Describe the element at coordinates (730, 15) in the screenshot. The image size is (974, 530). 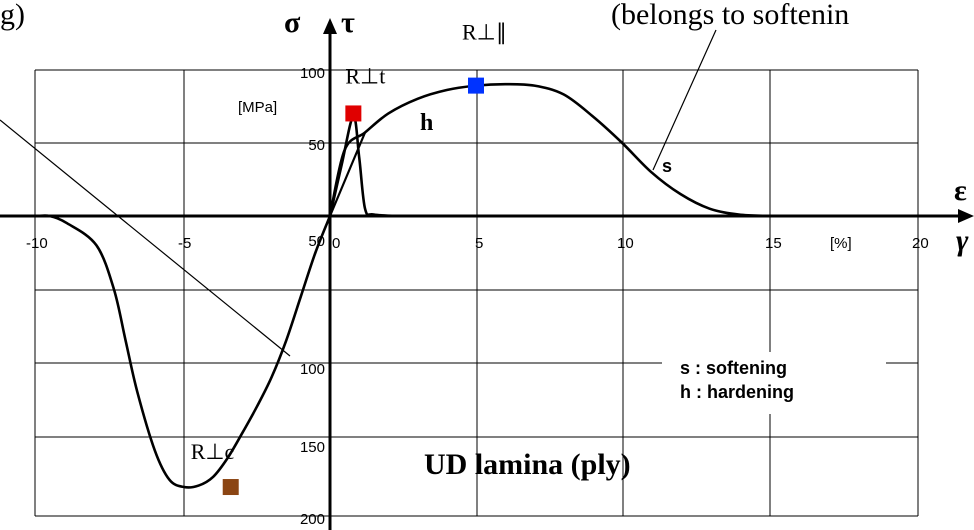
I see `annotation-top-right: (belongs to softenin` at that location.